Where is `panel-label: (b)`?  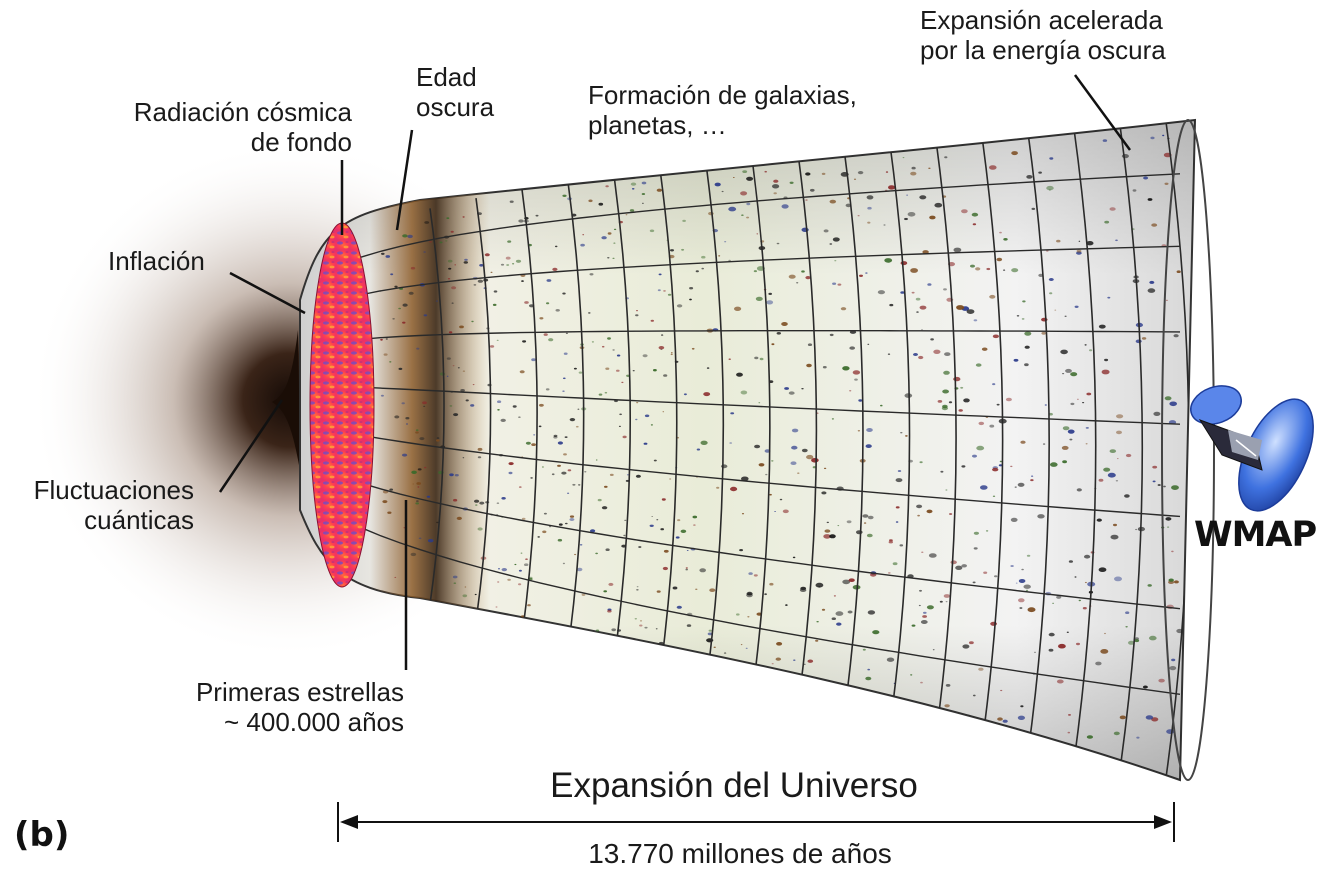
panel-label: (b) is located at coordinates (42, 835).